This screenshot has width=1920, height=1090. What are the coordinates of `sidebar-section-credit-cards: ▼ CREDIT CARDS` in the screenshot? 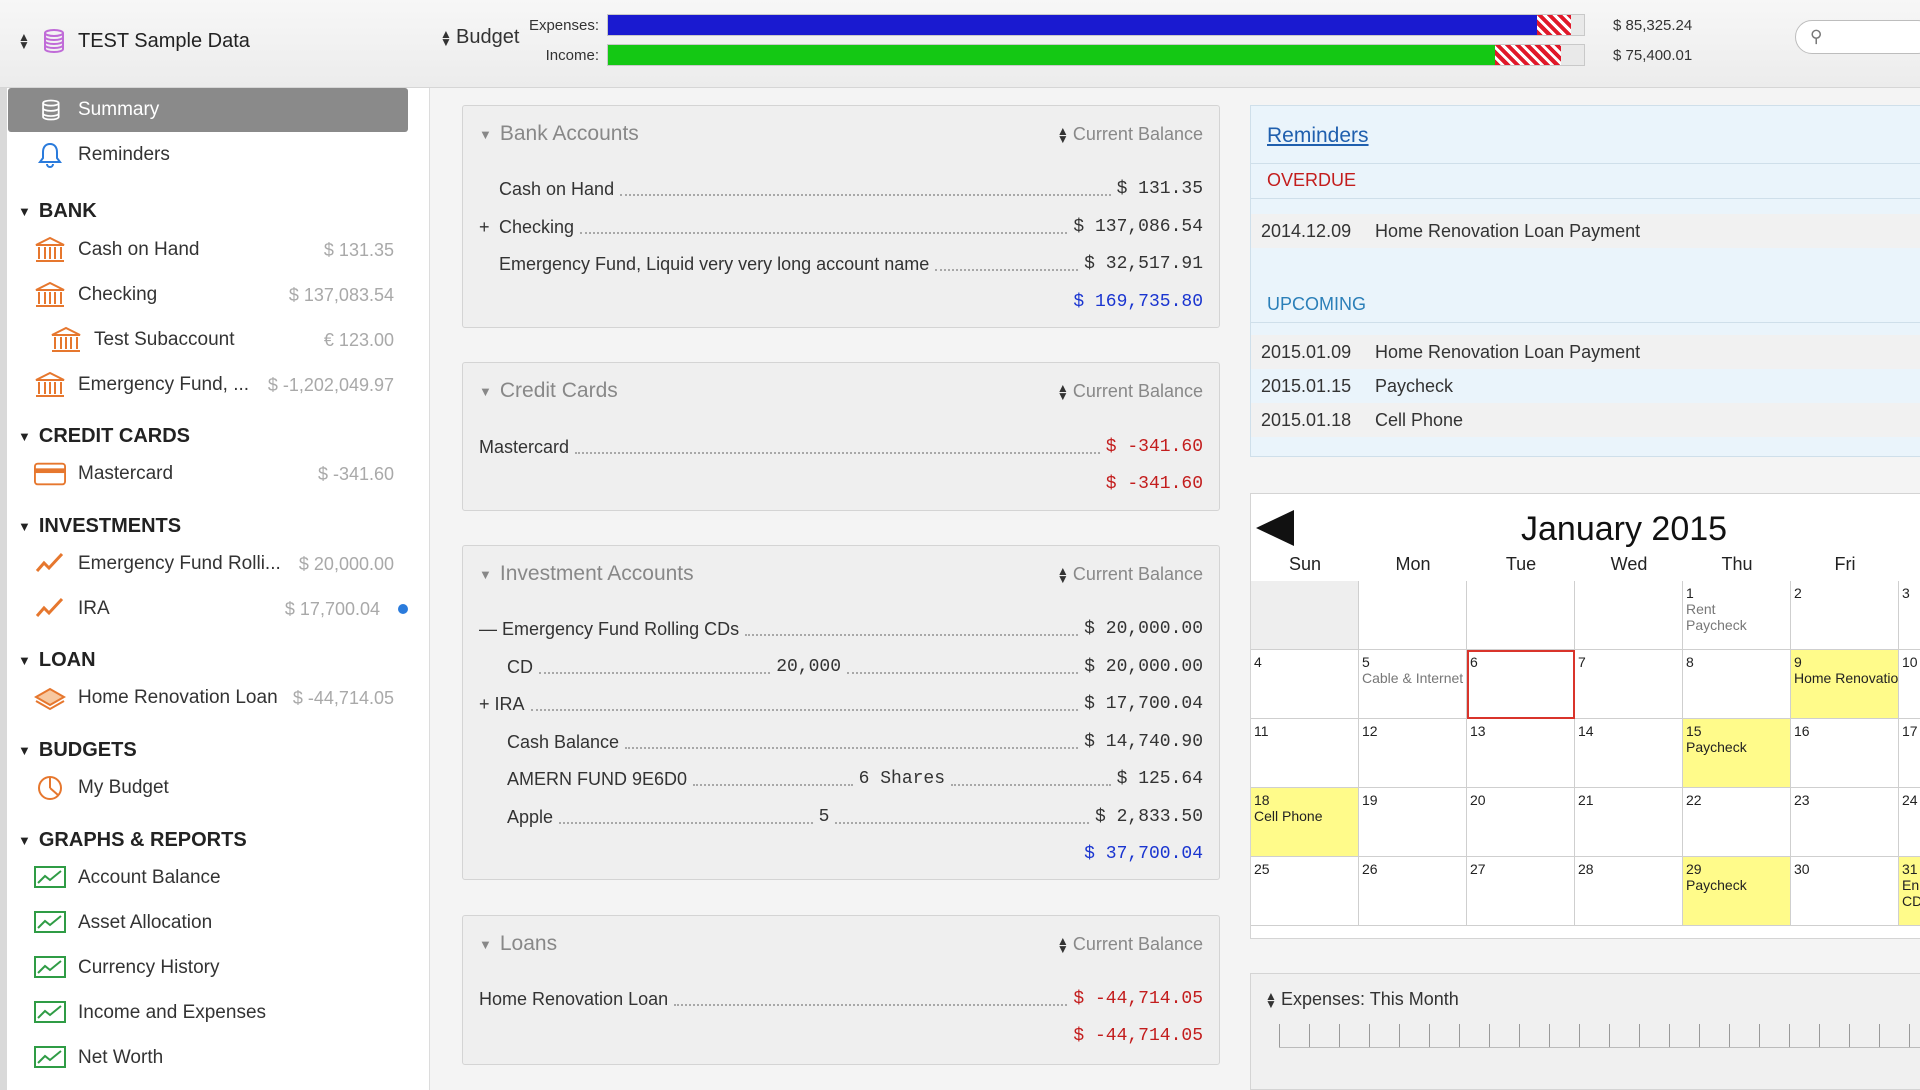 It's located at (104, 436).